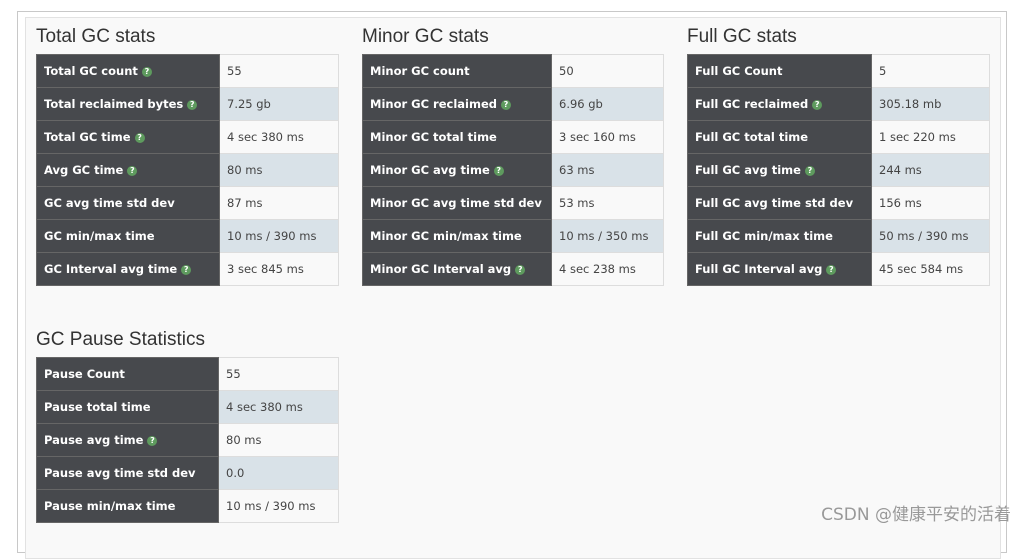 This screenshot has width=1025, height=559. Describe the element at coordinates (779, 170) in the screenshot. I see `row-label: Full GC avg time?` at that location.